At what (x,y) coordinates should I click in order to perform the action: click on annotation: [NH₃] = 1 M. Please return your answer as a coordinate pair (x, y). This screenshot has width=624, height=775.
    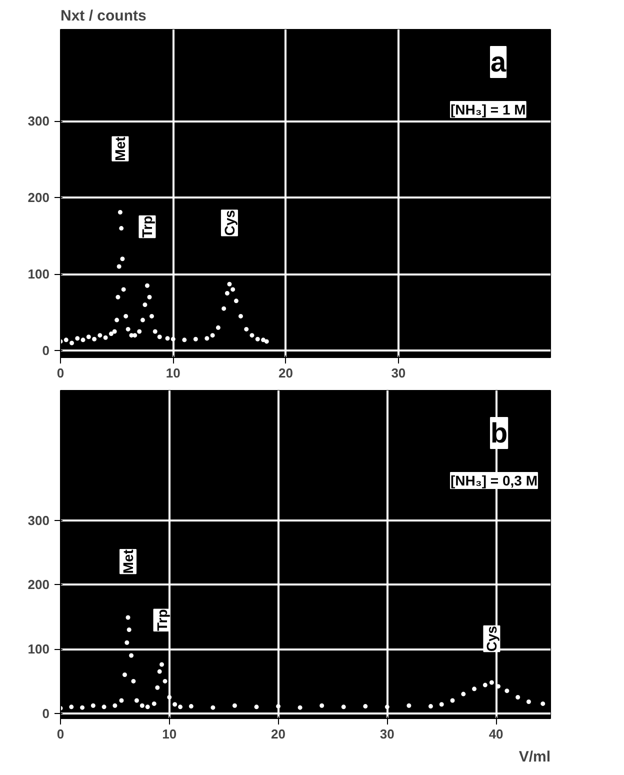
    Looking at the image, I should click on (488, 110).